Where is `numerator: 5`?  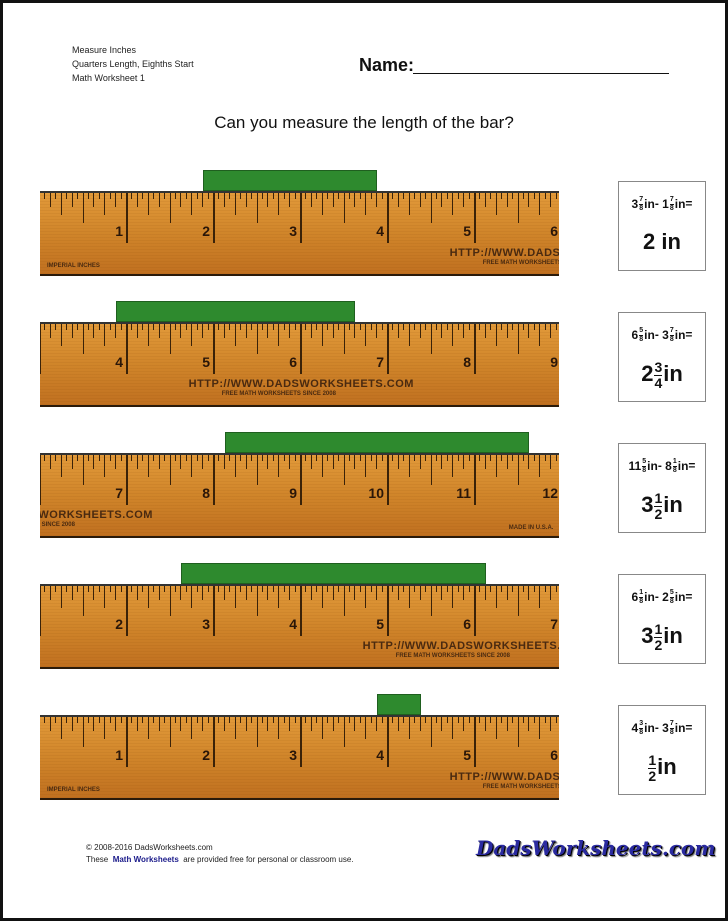 numerator: 5 is located at coordinates (644, 462).